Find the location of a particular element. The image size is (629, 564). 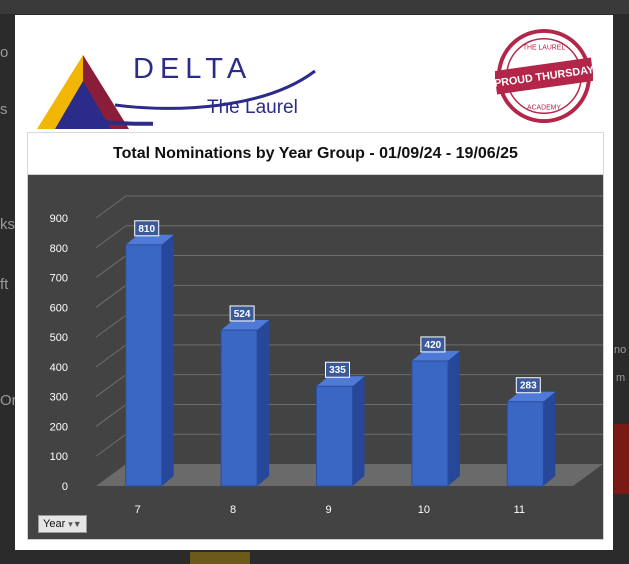

y-tick-label: 400 is located at coordinates (59, 368).